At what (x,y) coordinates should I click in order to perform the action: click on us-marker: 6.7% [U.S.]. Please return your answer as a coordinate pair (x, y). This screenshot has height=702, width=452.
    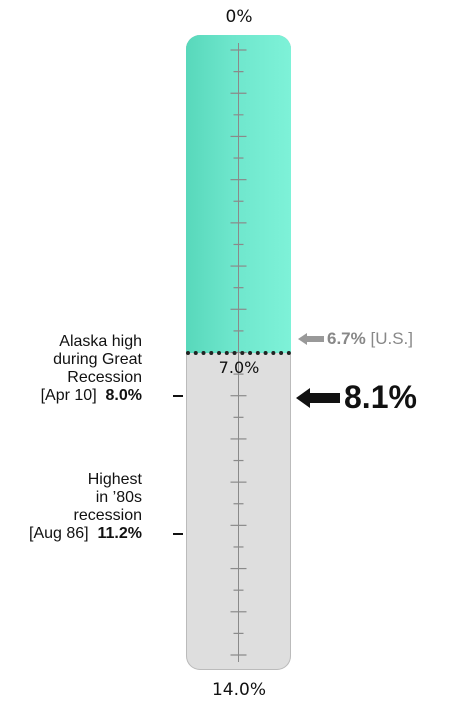
    Looking at the image, I should click on (355, 339).